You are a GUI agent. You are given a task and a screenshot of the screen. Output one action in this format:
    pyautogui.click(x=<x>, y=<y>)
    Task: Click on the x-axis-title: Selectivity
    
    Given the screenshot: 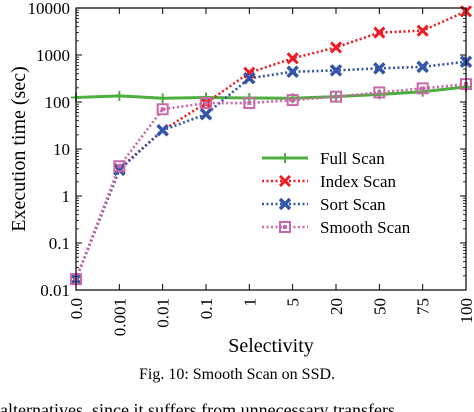 What is the action you would take?
    pyautogui.click(x=271, y=346)
    